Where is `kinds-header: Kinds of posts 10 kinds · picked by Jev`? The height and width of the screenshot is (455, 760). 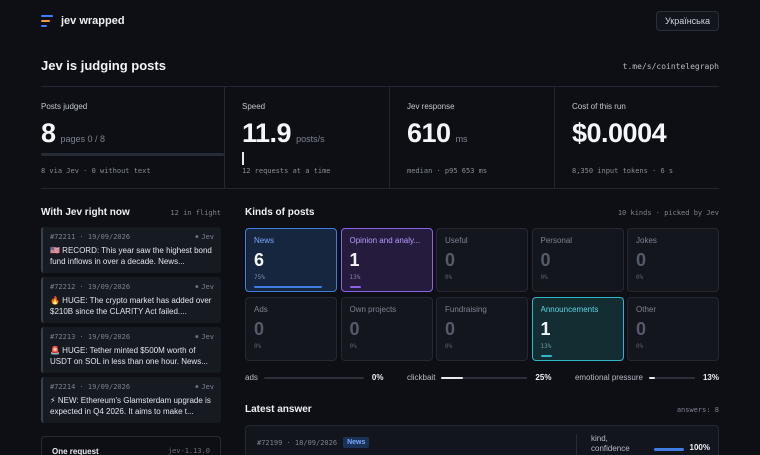 kinds-header: Kinds of posts 10 kinds · picked by Jev is located at coordinates (482, 212).